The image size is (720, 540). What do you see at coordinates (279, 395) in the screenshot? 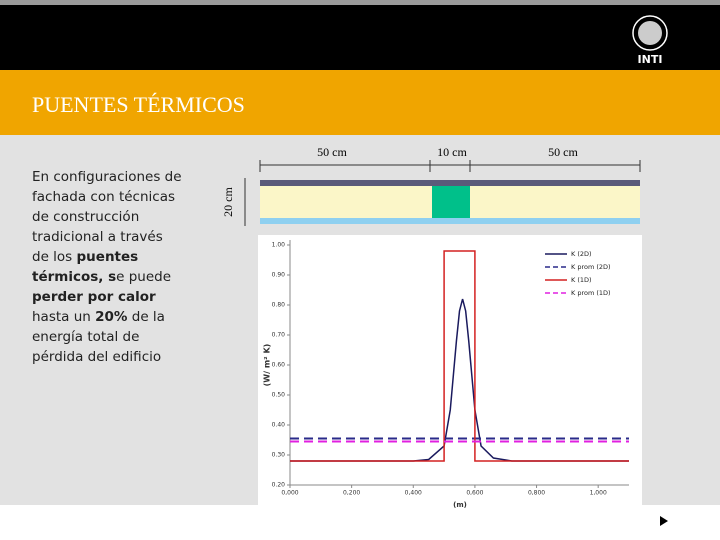
I see `y-tick-label: 0.50` at bounding box center [279, 395].